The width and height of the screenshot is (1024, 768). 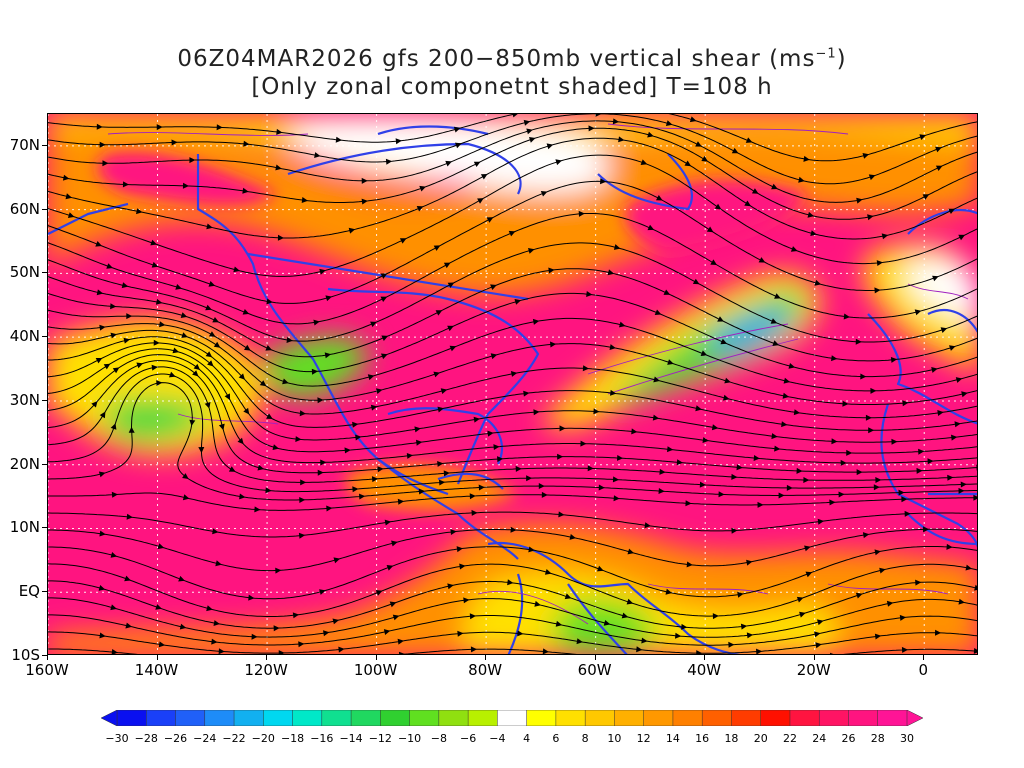 What do you see at coordinates (527, 738) in the screenshot?
I see `colorbar-label: 4` at bounding box center [527, 738].